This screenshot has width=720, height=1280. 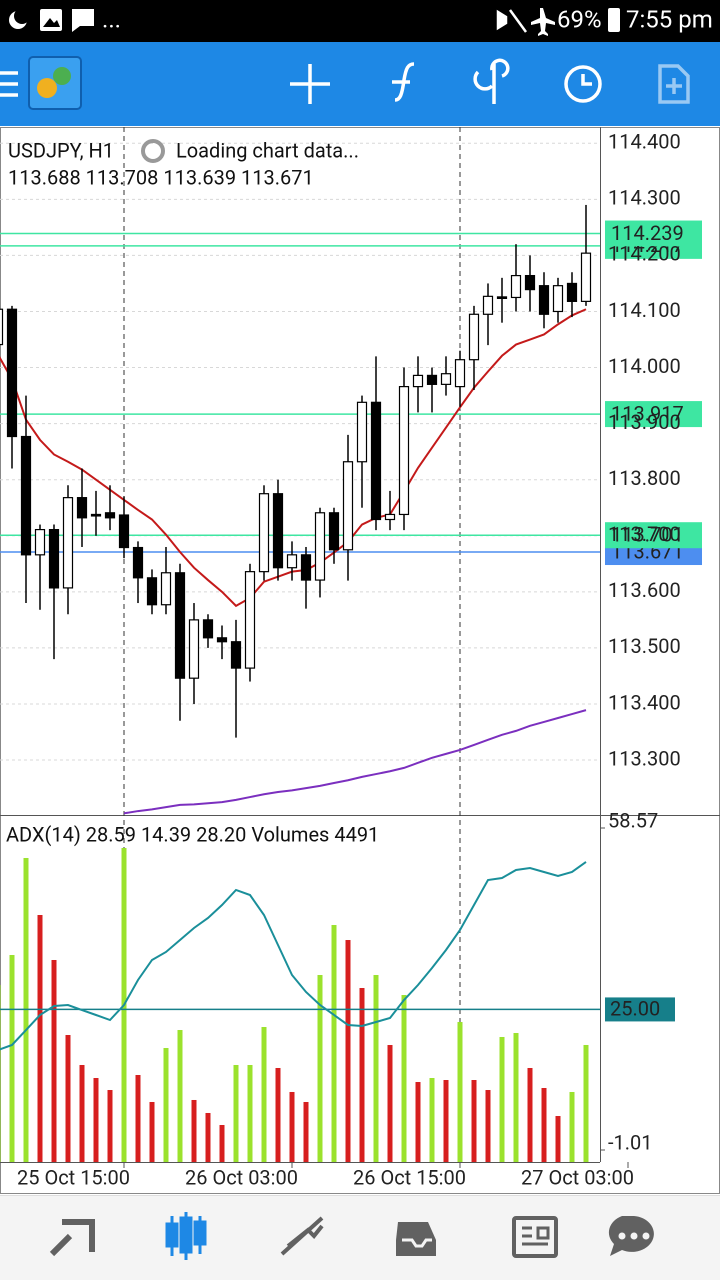 I want to click on y-tick-label: 113.800, so click(x=644, y=478).